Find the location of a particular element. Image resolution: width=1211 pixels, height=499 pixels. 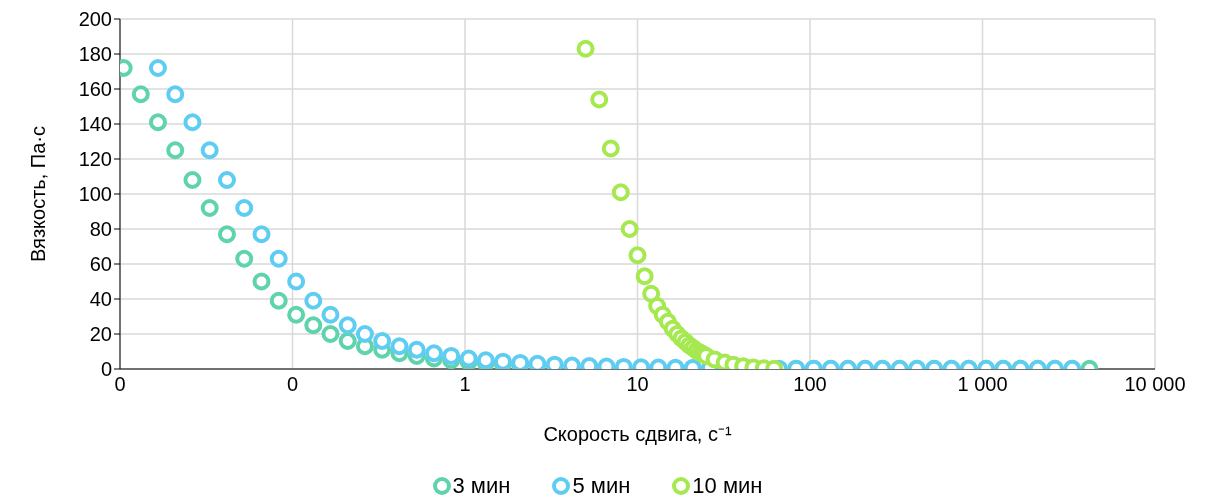

y-tick-label: 80 is located at coordinates (100, 229).